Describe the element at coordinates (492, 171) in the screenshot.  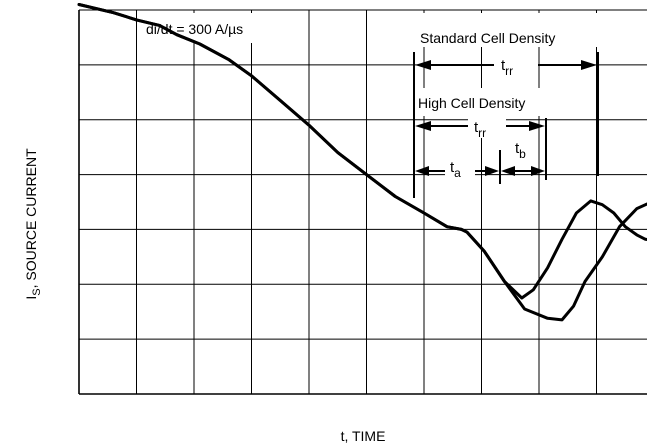
I see `ta-right-arrowhead` at that location.